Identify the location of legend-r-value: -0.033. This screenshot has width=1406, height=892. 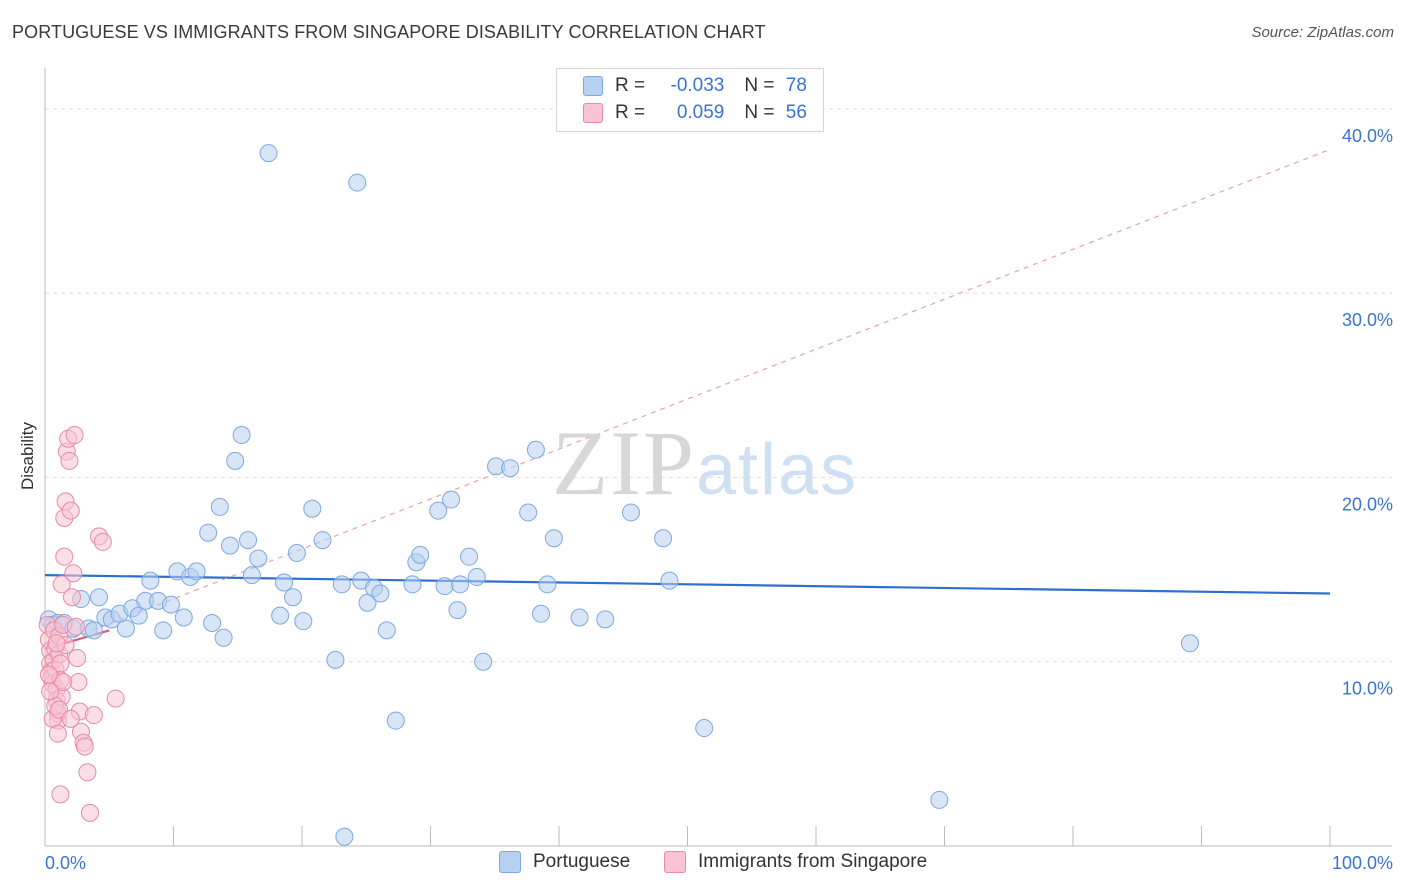
(697, 85).